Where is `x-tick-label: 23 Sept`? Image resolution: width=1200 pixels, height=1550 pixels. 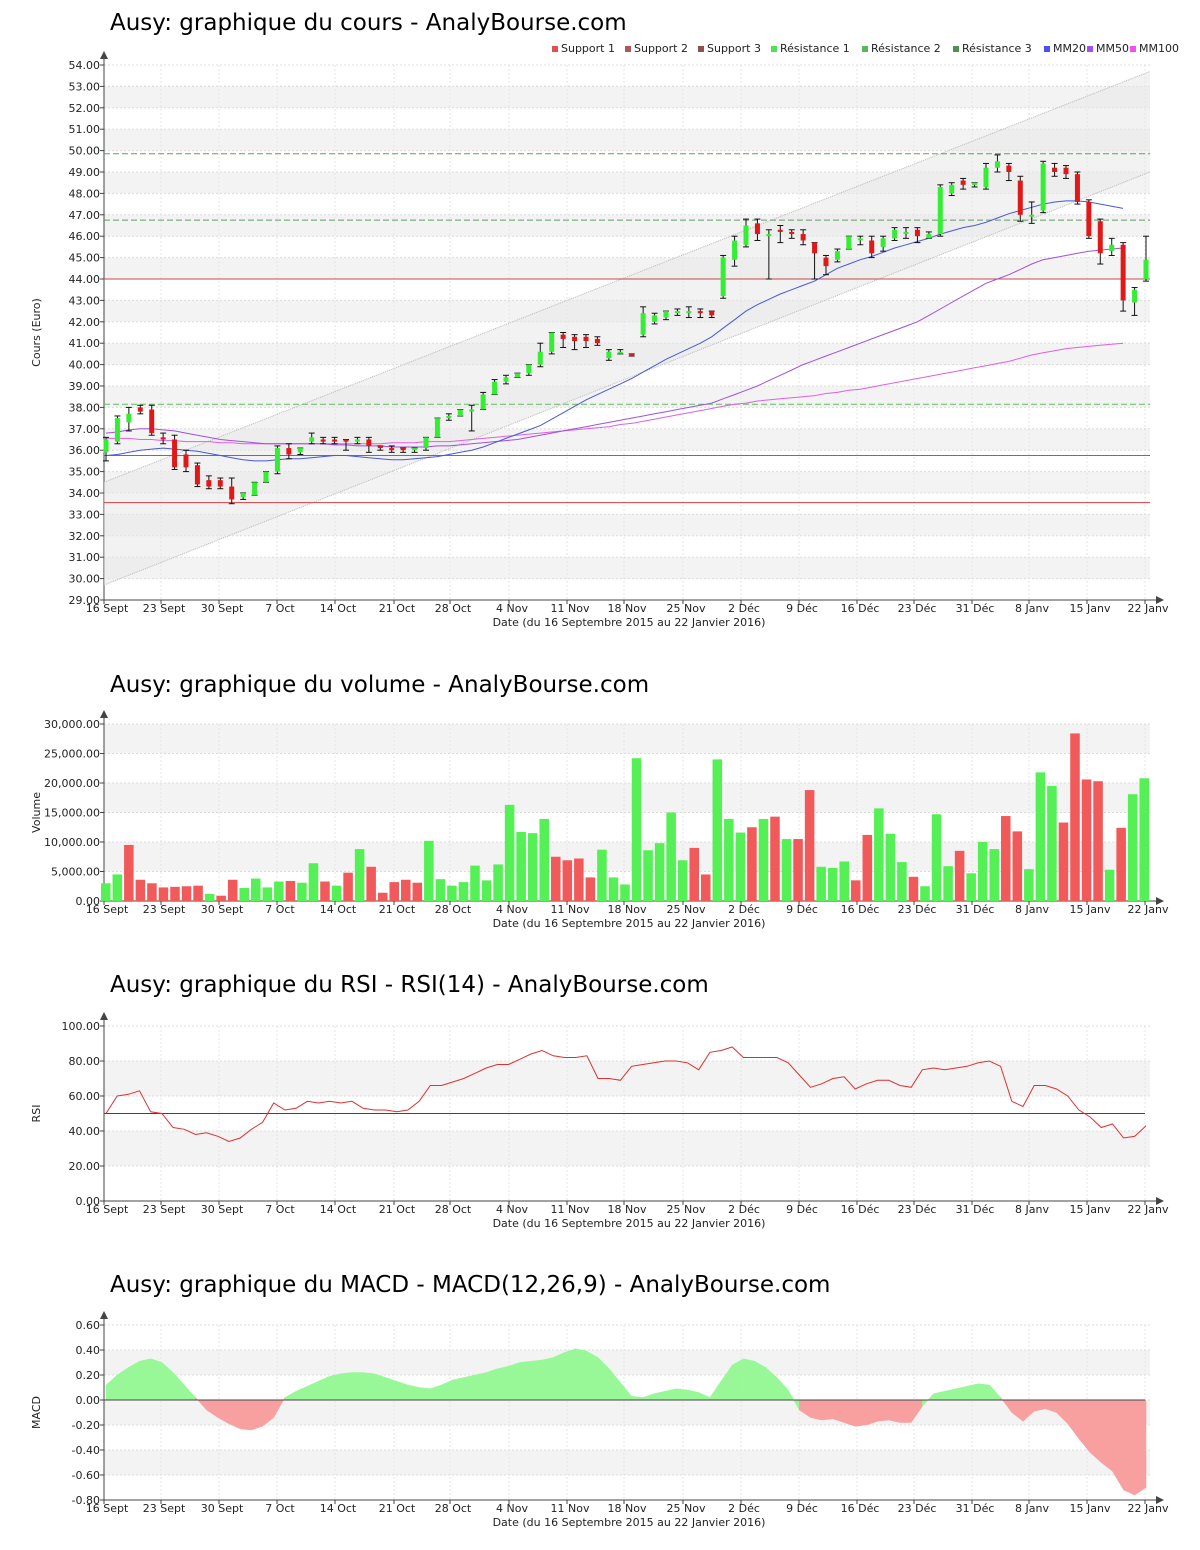
x-tick-label: 23 Sept is located at coordinates (164, 1508).